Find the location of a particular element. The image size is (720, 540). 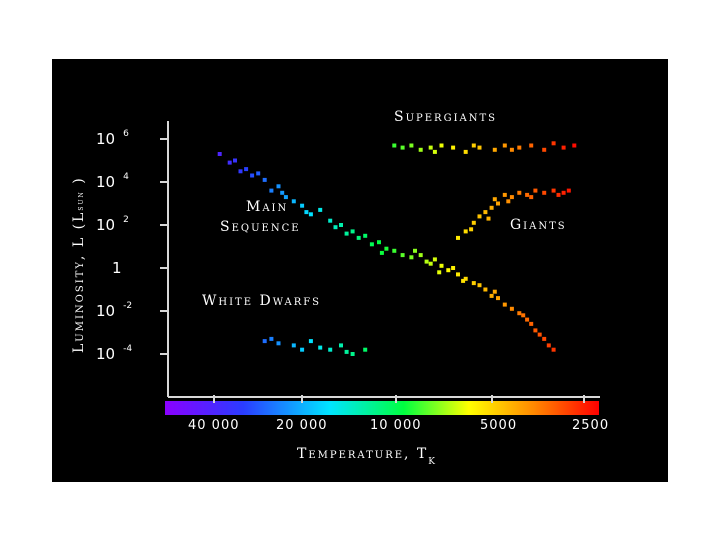

y-tick-label: 10 4 is located at coordinates (112, 181).